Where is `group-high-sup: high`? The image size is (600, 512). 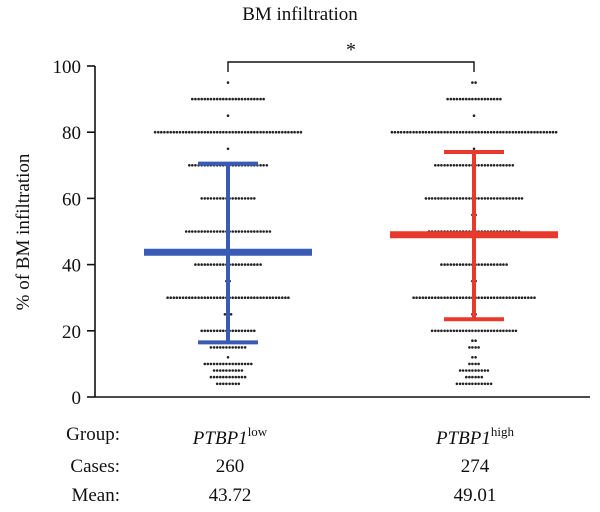
group-high-sup: high is located at coordinates (502, 431).